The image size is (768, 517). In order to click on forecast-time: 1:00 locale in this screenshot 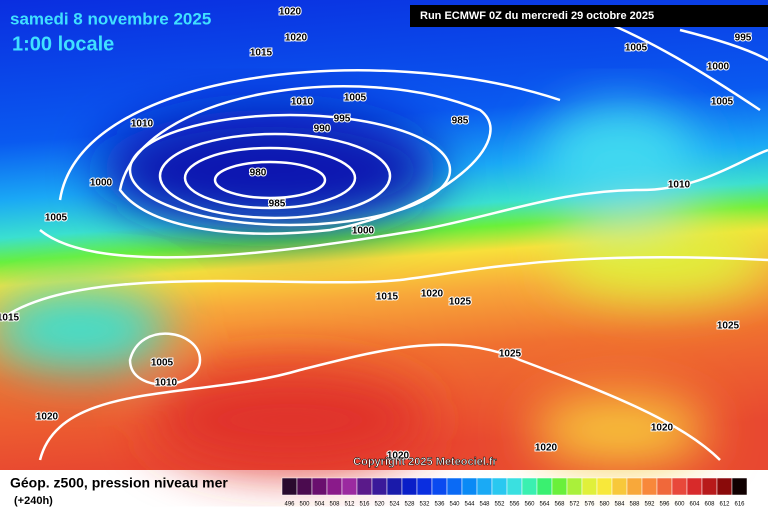, I will do `click(63, 44)`.